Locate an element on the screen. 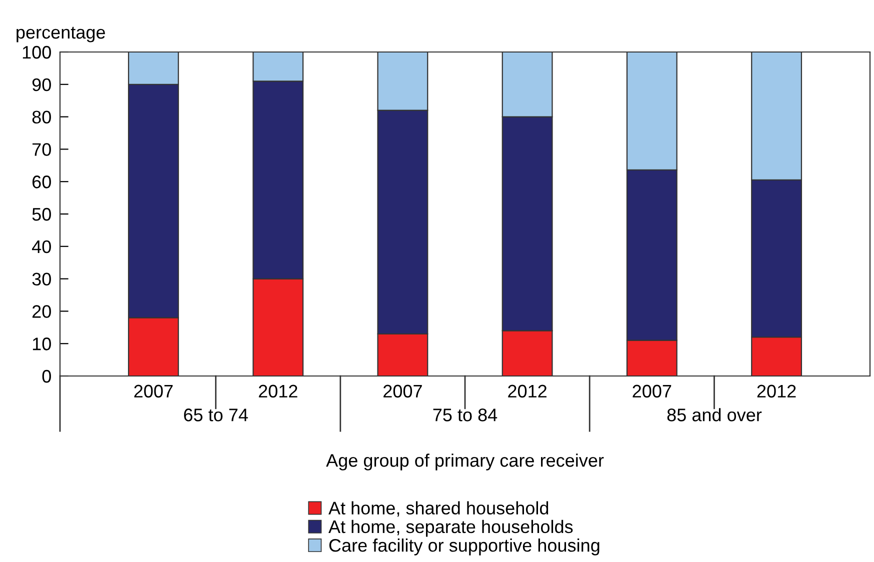 This screenshot has width=874, height=562. legend-label: At home, separate households is located at coordinates (450, 528).